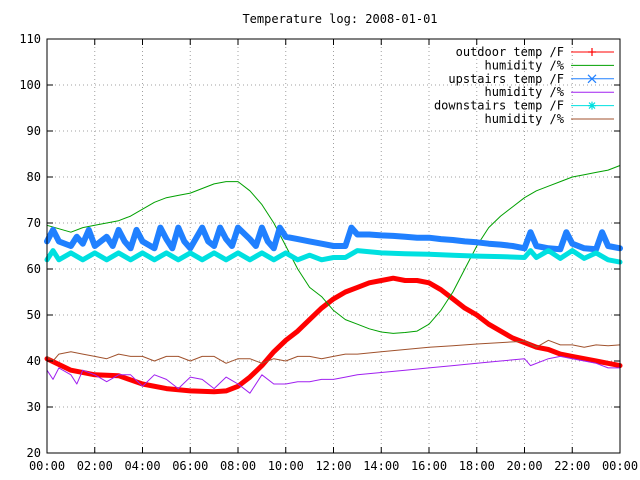 This screenshot has width=640, height=480. What do you see at coordinates (286, 466) in the screenshot?
I see `x-tick-label: 10:00` at bounding box center [286, 466].